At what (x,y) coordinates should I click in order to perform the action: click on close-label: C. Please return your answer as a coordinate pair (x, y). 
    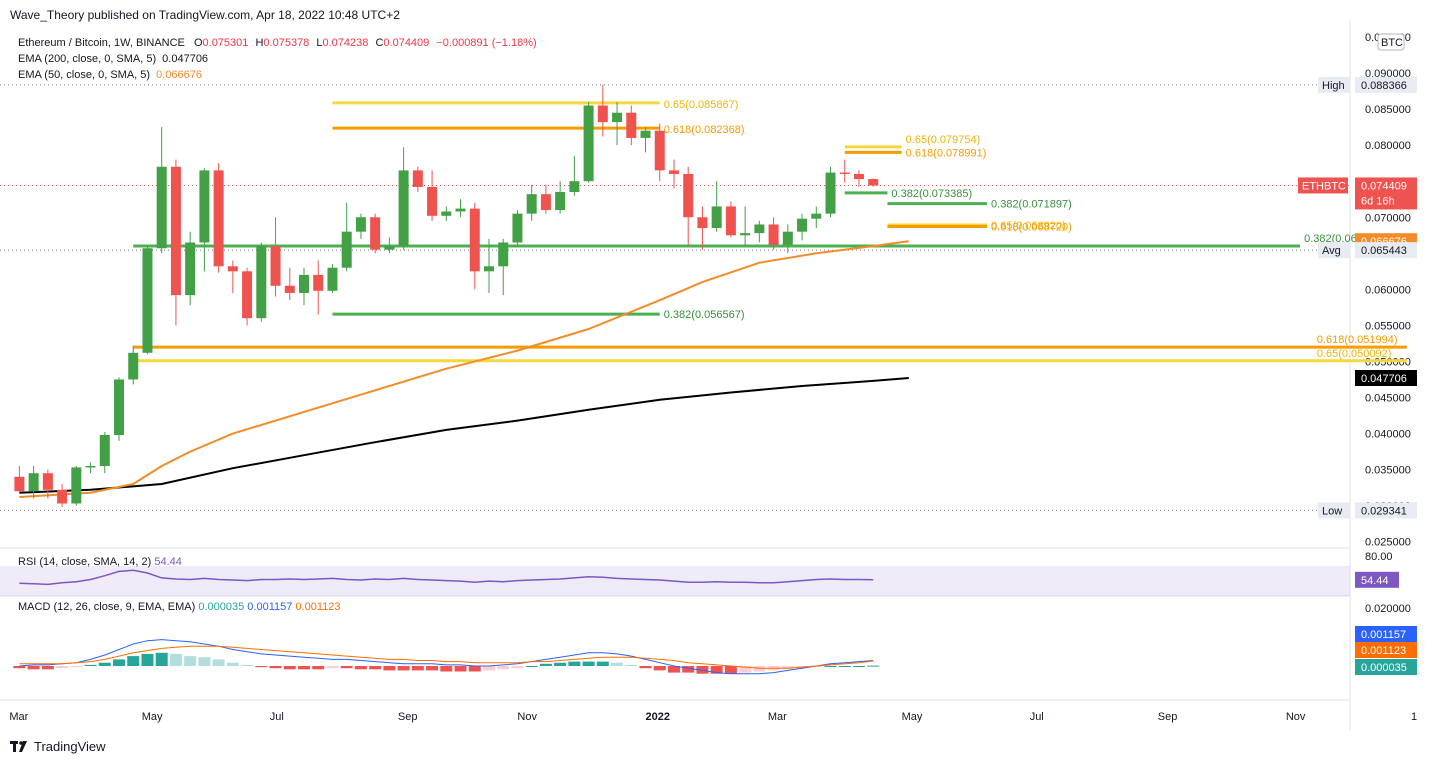
    Looking at the image, I should click on (379, 43).